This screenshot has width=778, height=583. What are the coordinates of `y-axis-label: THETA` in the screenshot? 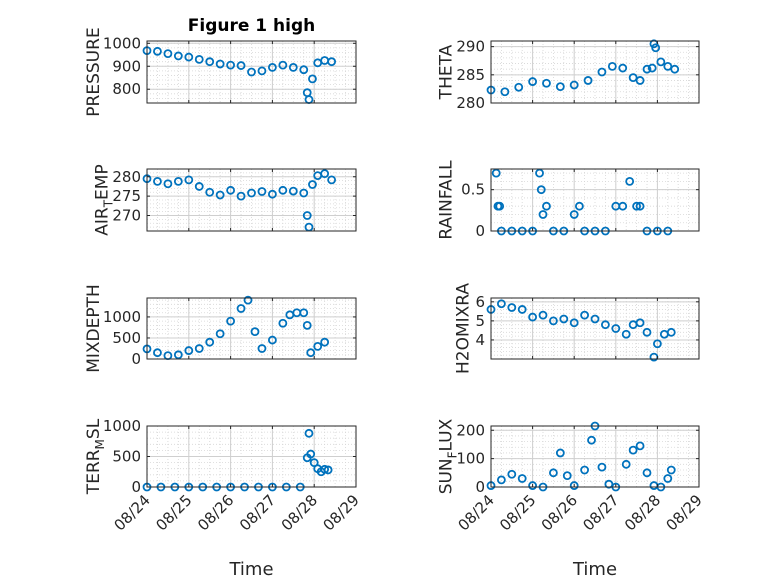 It's located at (447, 72).